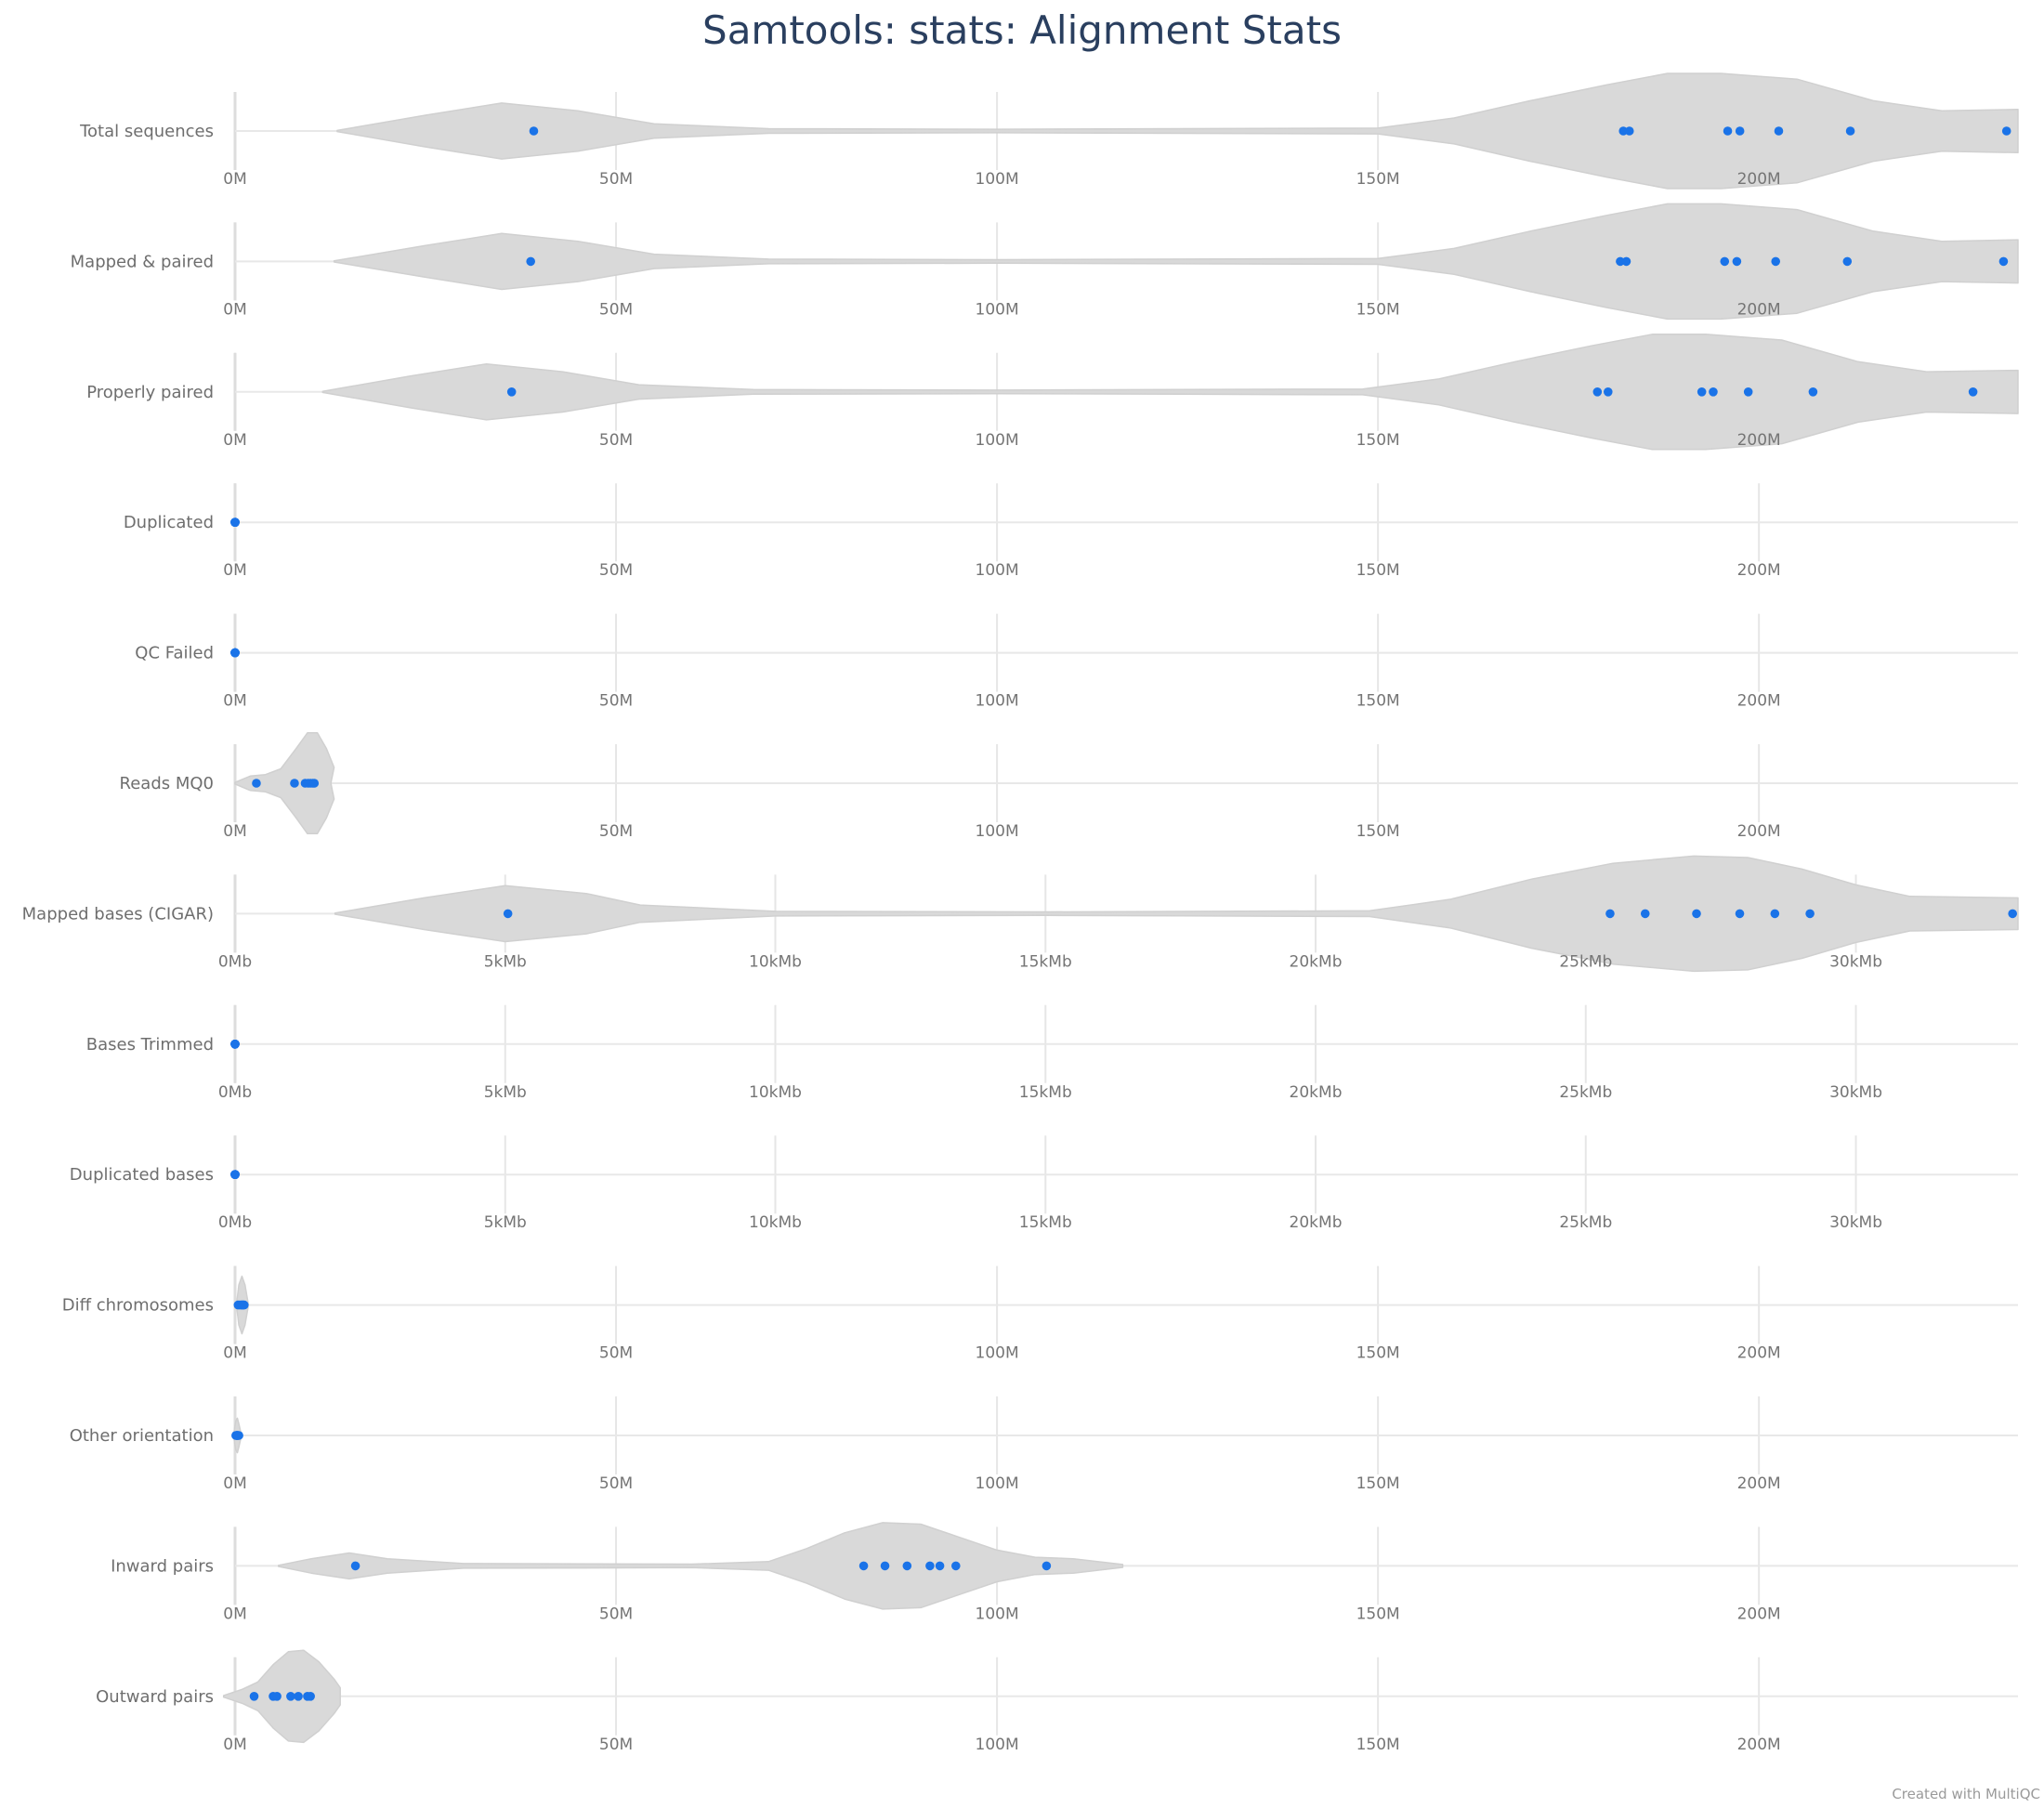 The image size is (2044, 1808). What do you see at coordinates (505, 961) in the screenshot?
I see `tick-label: 5kMb` at bounding box center [505, 961].